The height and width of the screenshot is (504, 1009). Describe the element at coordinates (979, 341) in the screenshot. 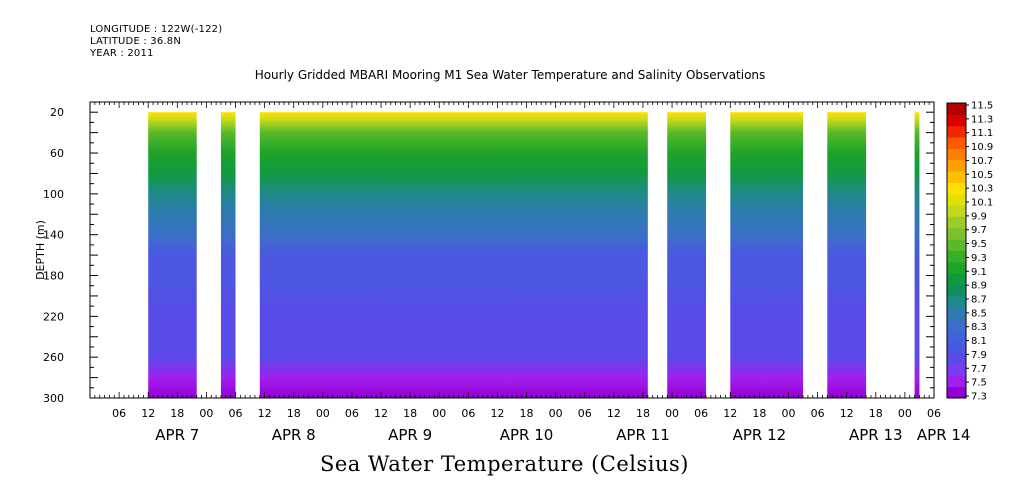

I see `colorbar-label: 8.1` at that location.